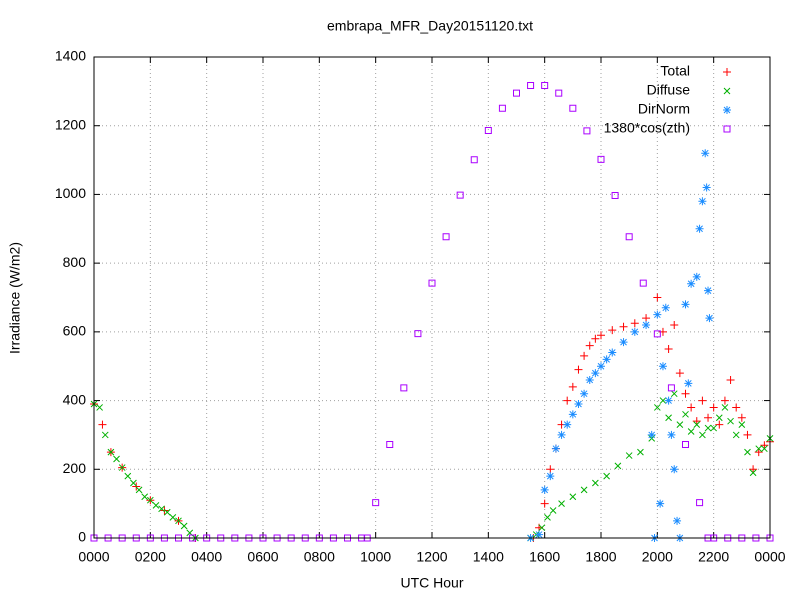 The image size is (800, 600). I want to click on x-tick-label: 1000, so click(375, 557).